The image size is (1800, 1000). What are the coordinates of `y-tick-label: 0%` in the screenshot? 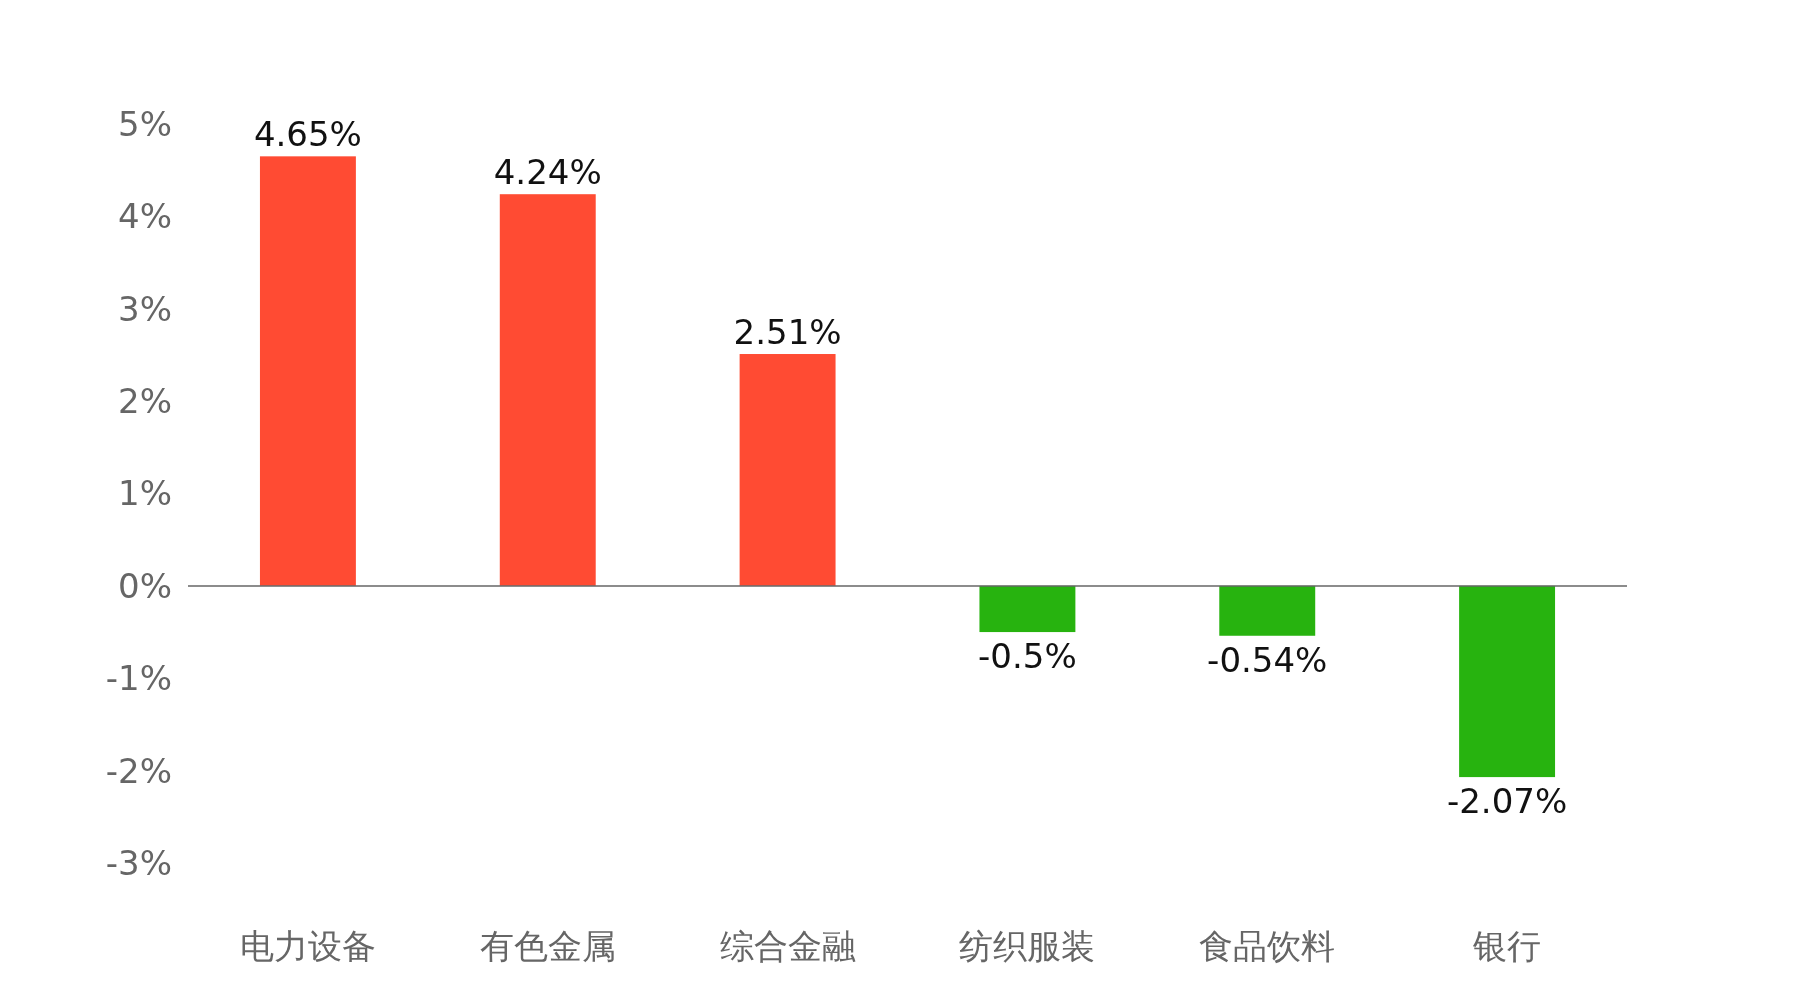 It's located at (145, 585).